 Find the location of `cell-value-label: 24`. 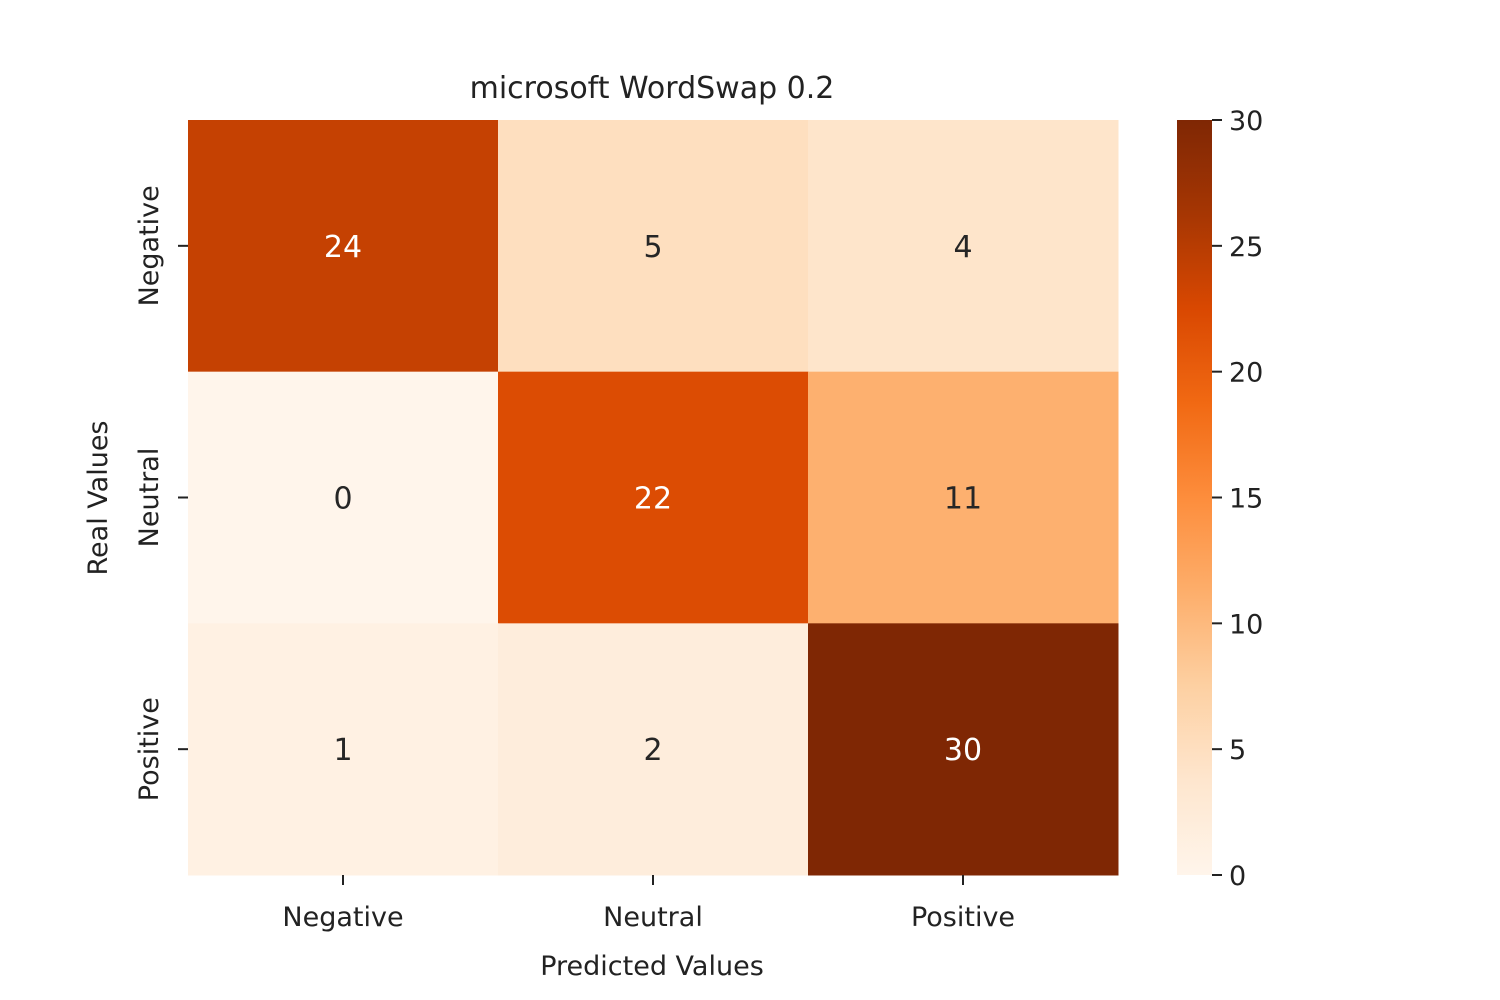

cell-value-label: 24 is located at coordinates (343, 247).